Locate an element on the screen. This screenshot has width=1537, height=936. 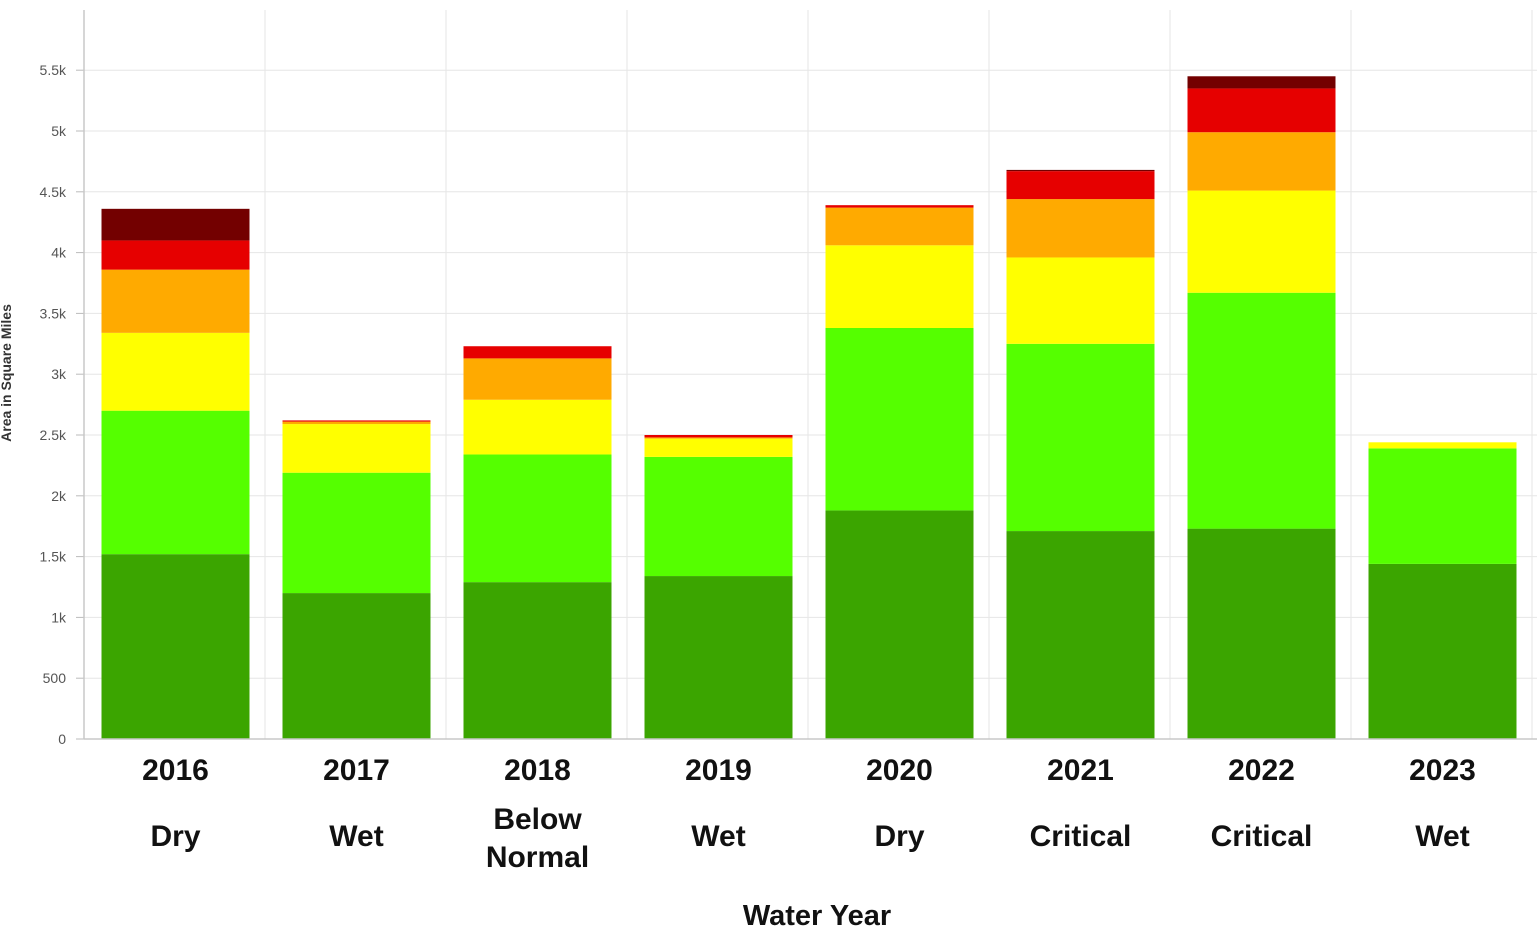
y-tick-label: 5k is located at coordinates (59, 131).